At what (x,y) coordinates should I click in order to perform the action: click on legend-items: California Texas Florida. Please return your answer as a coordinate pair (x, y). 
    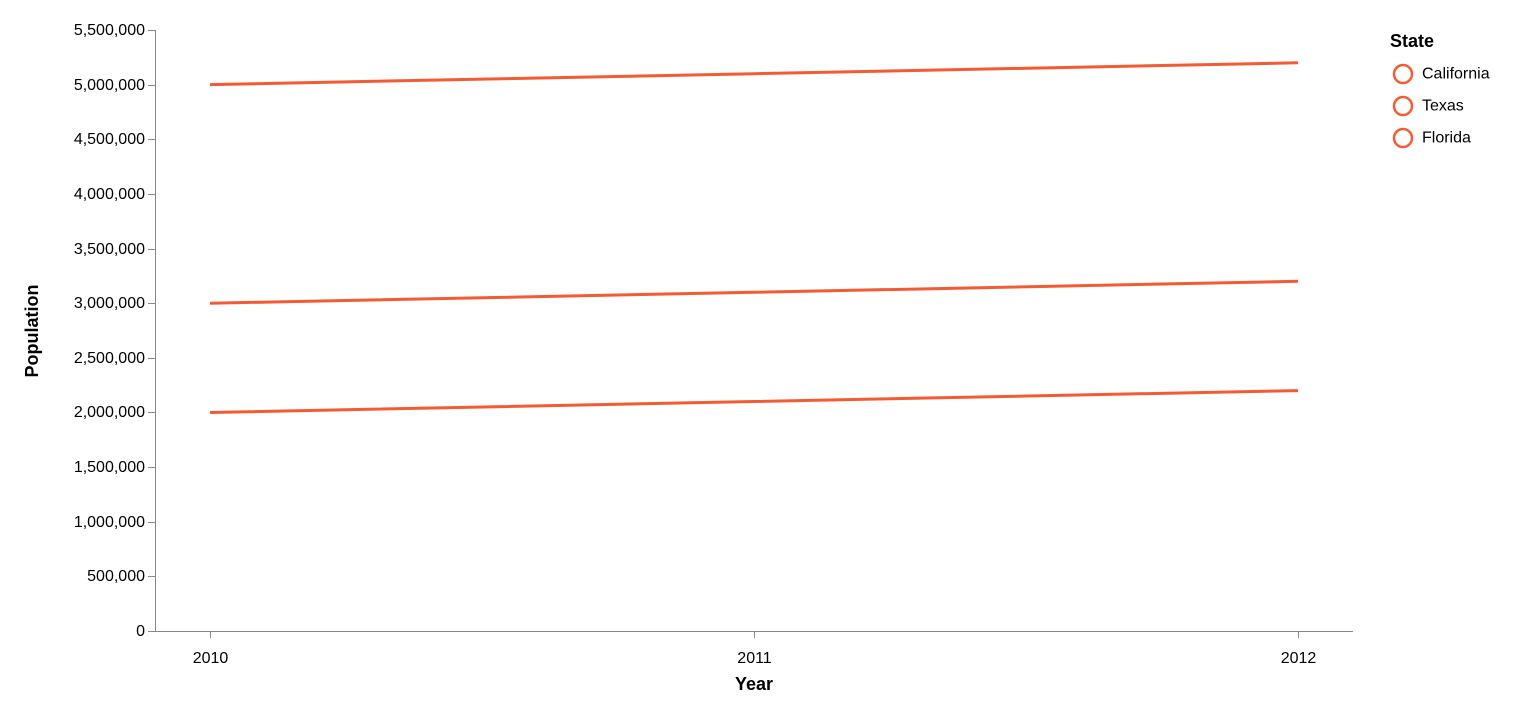
    Looking at the image, I should click on (1441, 106).